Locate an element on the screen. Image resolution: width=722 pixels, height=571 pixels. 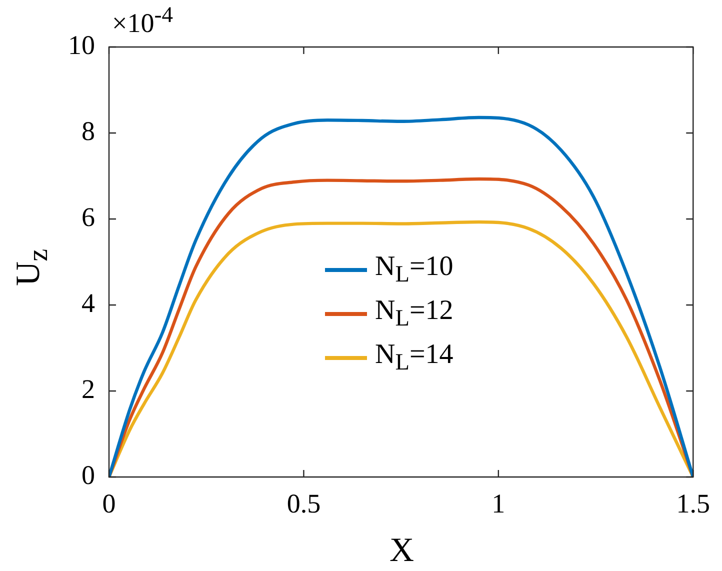
y-tick-label: 6 is located at coordinates (88, 217).